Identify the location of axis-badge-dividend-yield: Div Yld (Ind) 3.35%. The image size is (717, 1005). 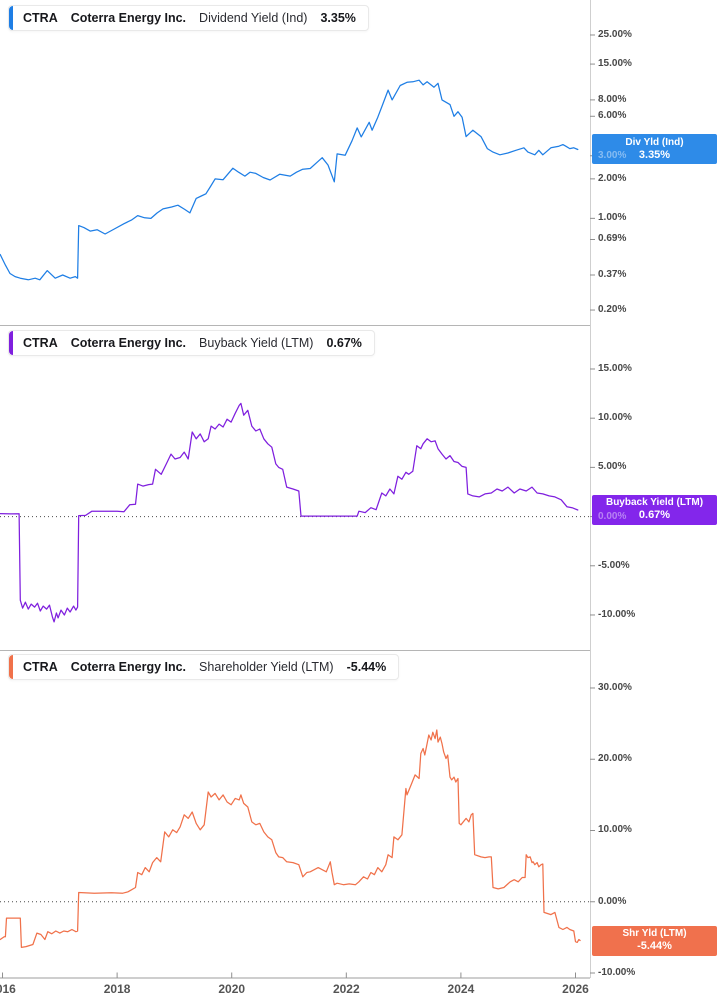
(654, 149).